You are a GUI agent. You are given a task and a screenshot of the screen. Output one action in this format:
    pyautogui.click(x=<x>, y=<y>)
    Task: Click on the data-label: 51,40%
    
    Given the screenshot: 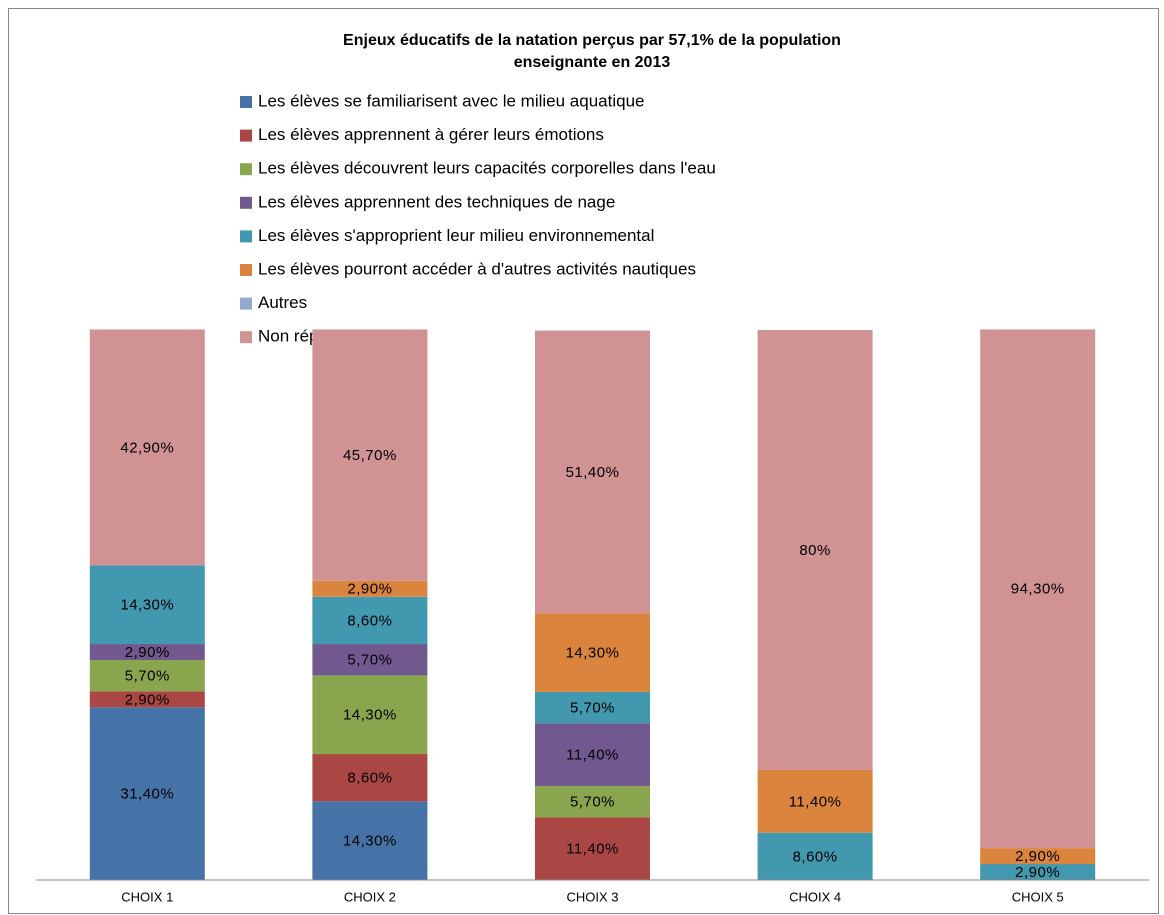 What is the action you would take?
    pyautogui.click(x=593, y=472)
    